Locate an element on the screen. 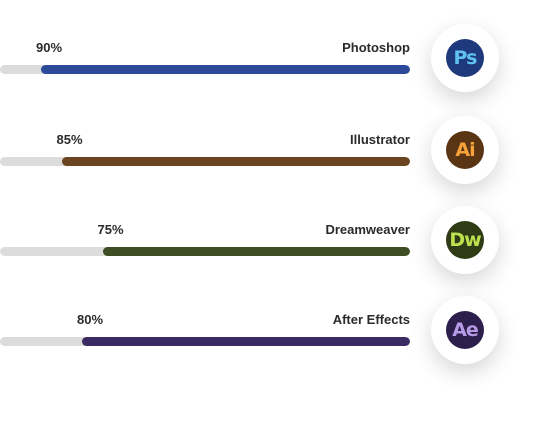 The height and width of the screenshot is (434, 547). skill-name: Photoshop is located at coordinates (376, 47).